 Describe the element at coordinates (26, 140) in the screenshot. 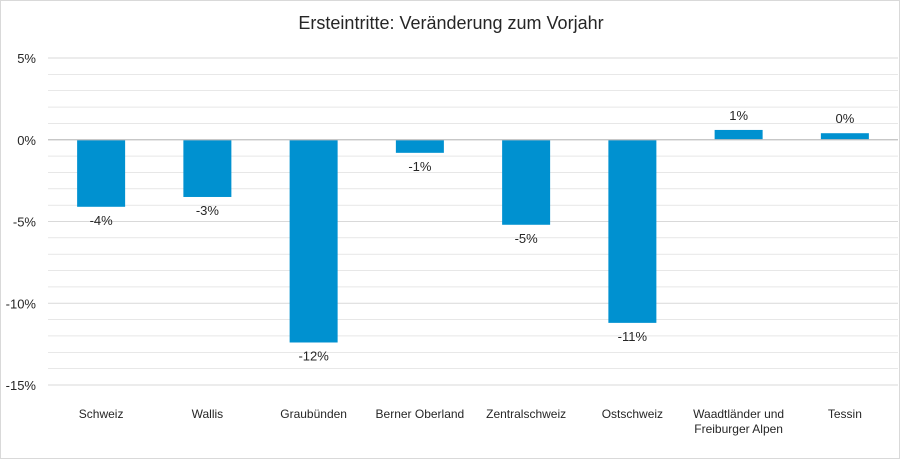

I see `y-tick-label: 0%` at that location.